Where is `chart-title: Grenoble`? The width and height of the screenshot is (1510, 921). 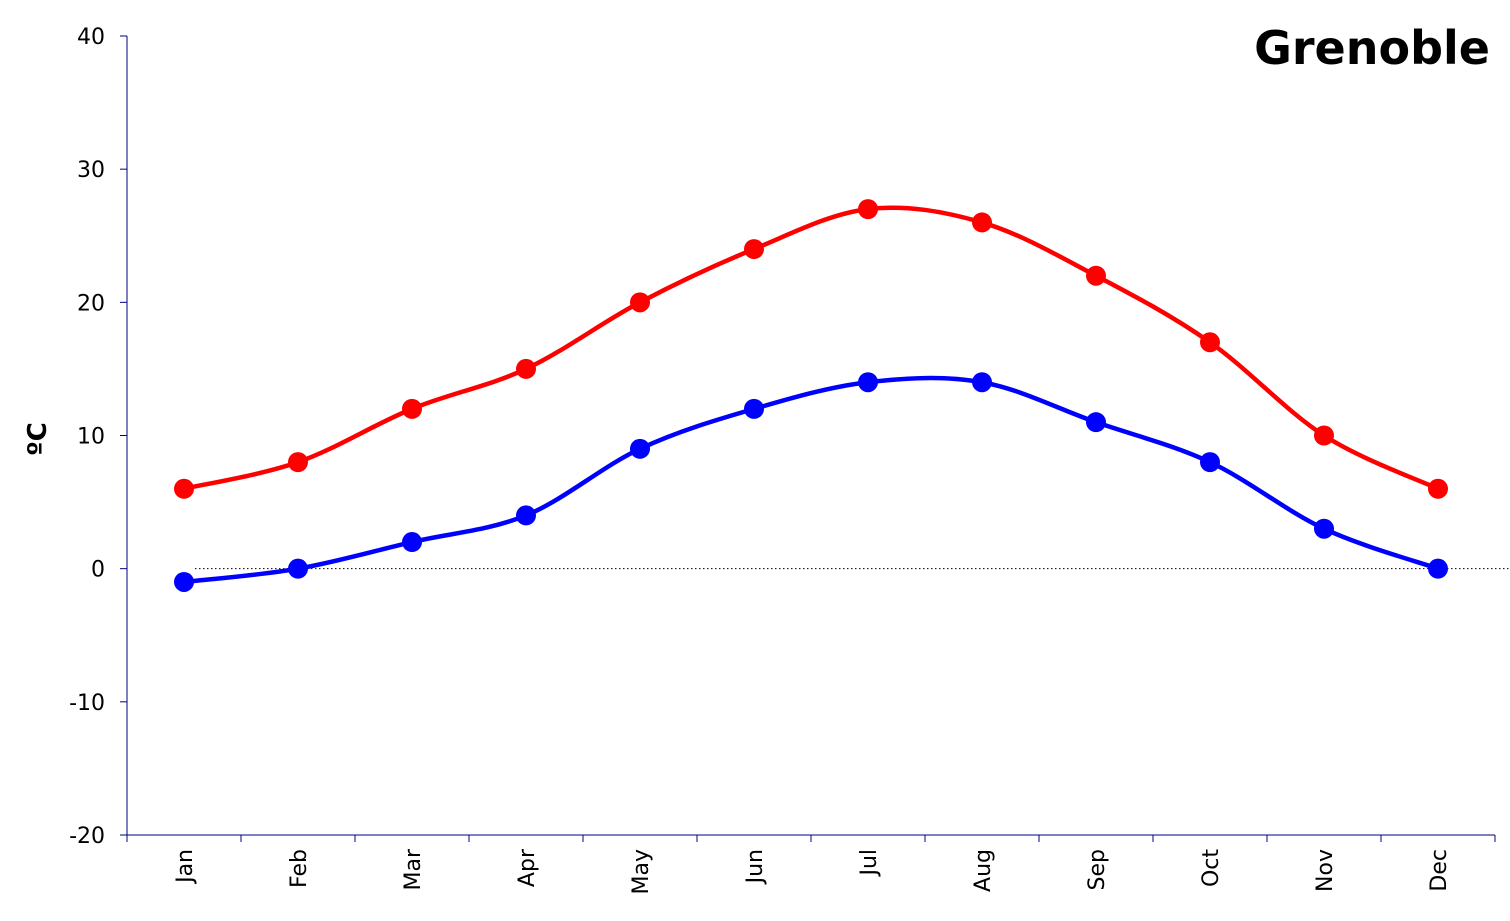 chart-title: Grenoble is located at coordinates (1372, 48).